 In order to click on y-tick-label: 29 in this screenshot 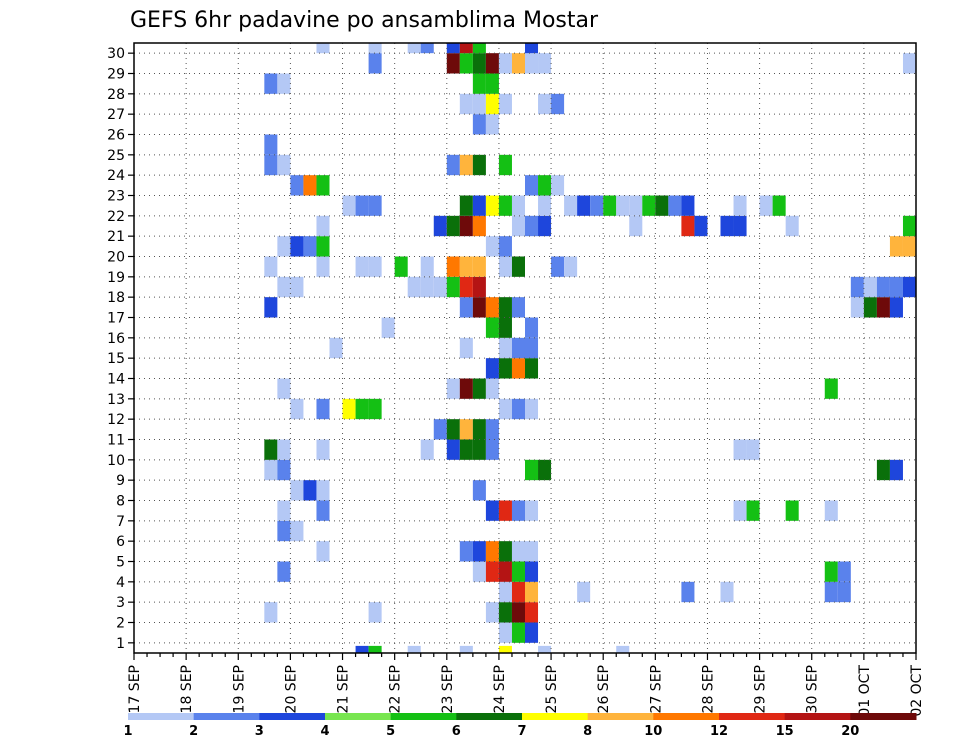, I will do `click(116, 75)`.